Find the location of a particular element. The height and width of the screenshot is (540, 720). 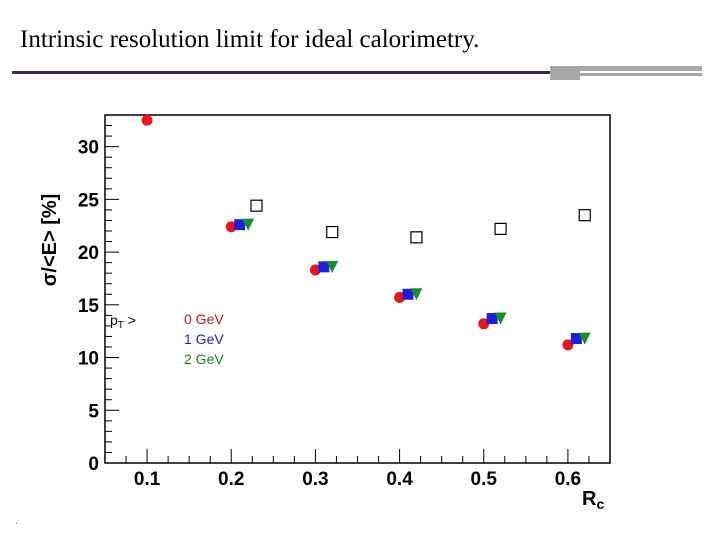

legend-prefix-sub: T is located at coordinates (121, 325).